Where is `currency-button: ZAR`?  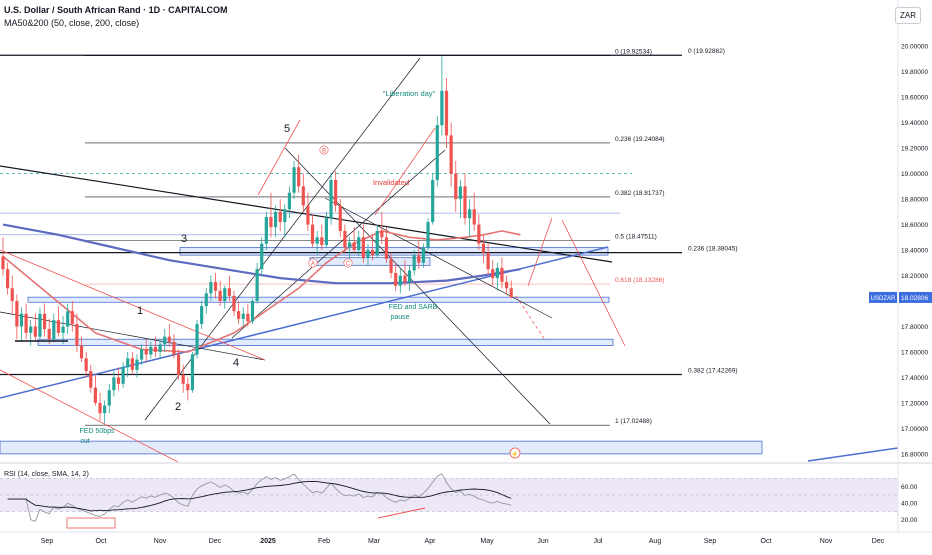
currency-button: ZAR is located at coordinates (908, 15).